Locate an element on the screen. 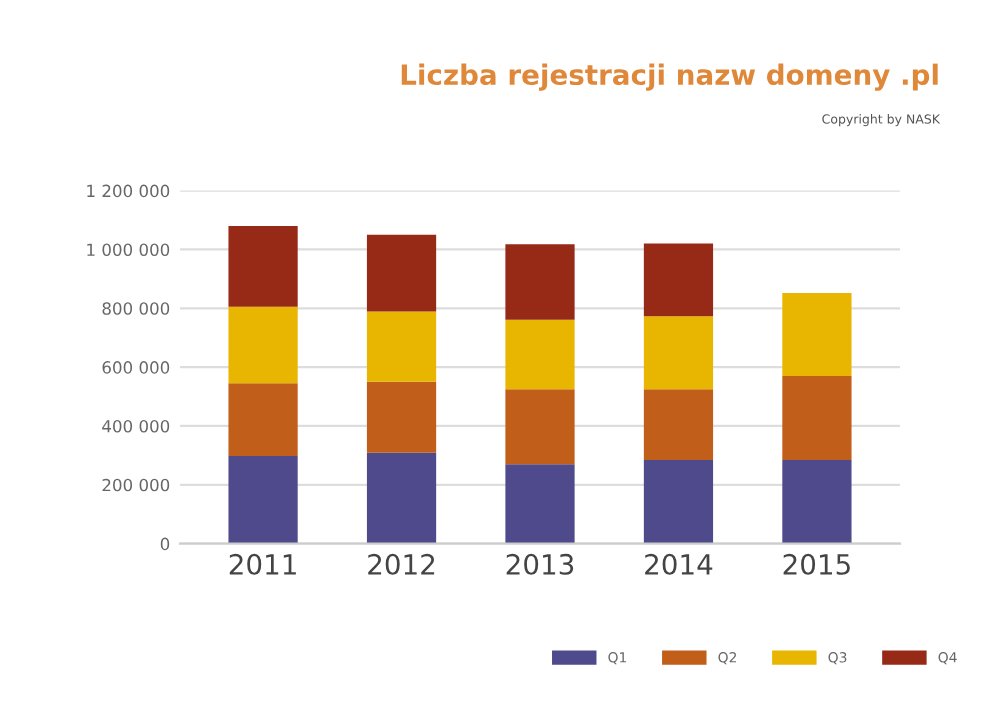 The image size is (1000, 706). y-tick-label: 400 000 is located at coordinates (136, 426).